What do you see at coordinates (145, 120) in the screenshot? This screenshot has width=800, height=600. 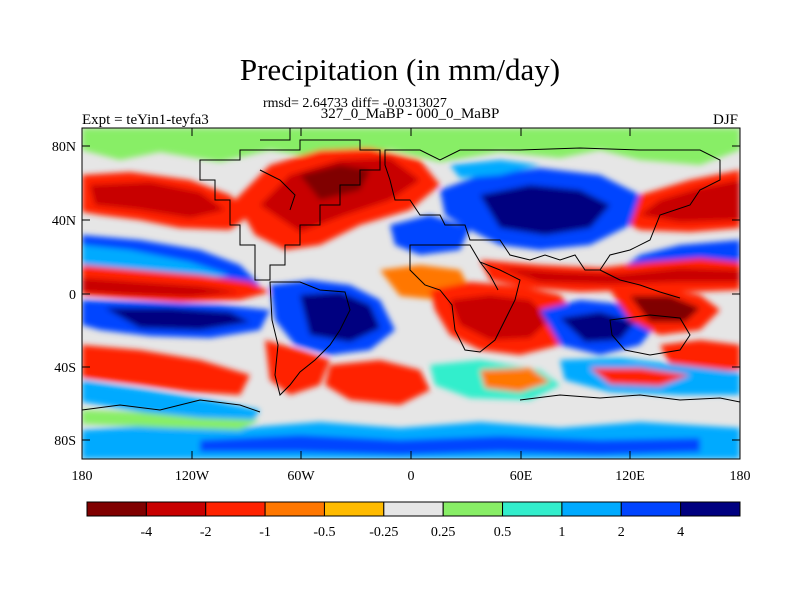 I see `experiment-label: Expt = teYin1-teyfa3` at bounding box center [145, 120].